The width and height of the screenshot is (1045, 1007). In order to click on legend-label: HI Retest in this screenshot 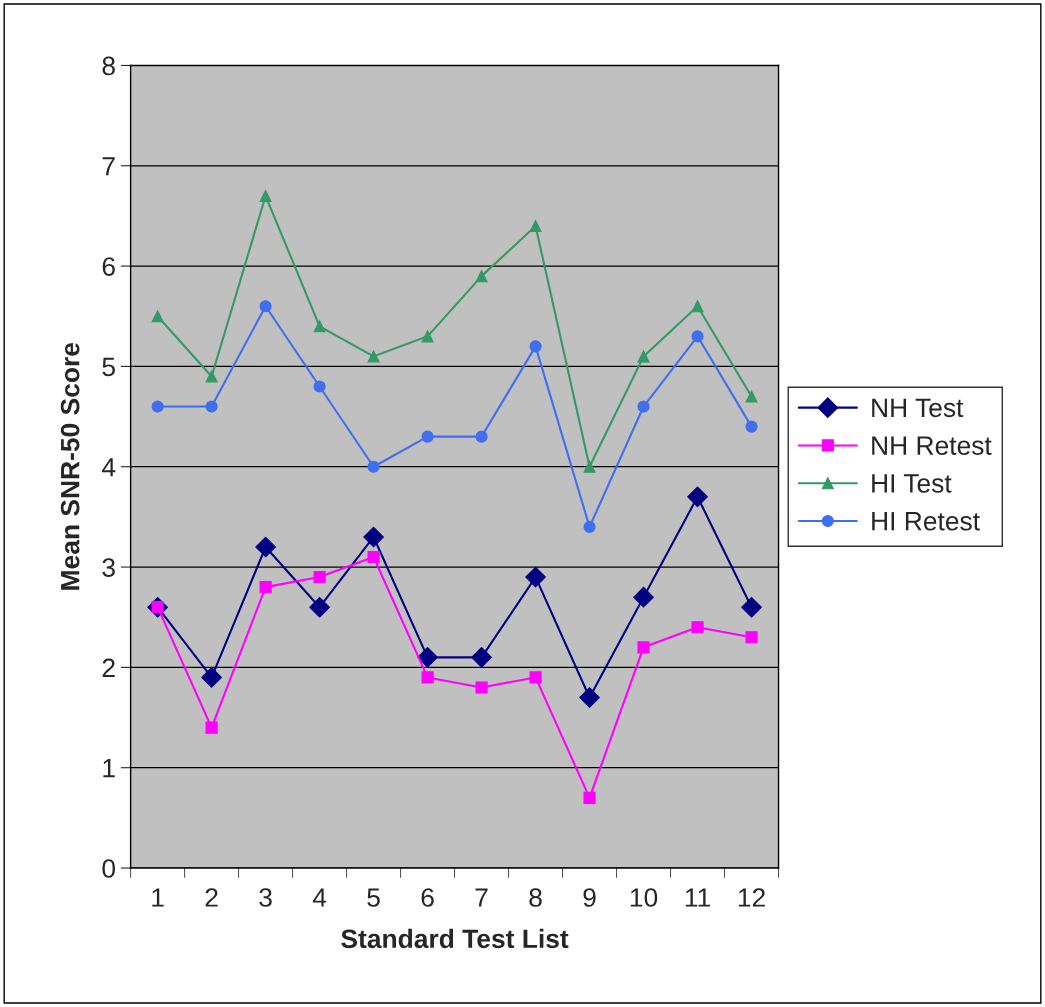, I will do `click(926, 521)`.